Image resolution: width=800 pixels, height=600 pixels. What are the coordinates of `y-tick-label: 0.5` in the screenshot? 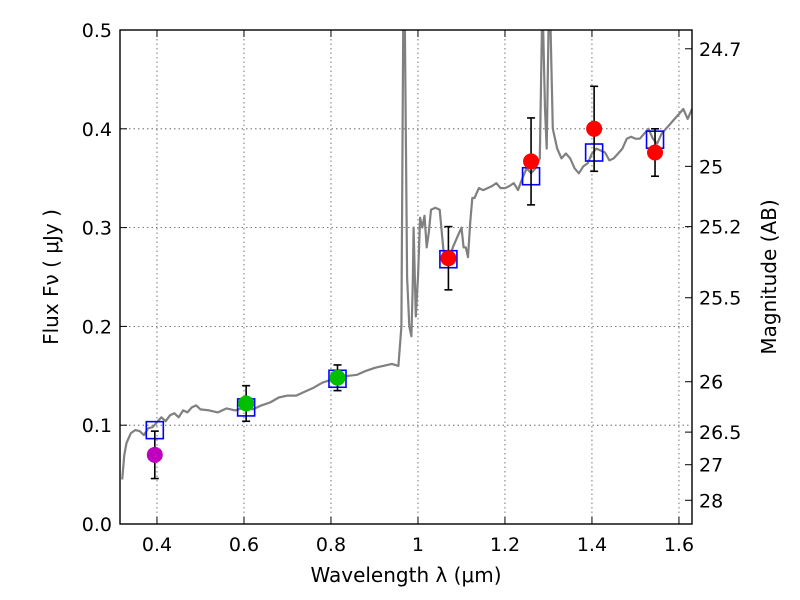 It's located at (97, 31).